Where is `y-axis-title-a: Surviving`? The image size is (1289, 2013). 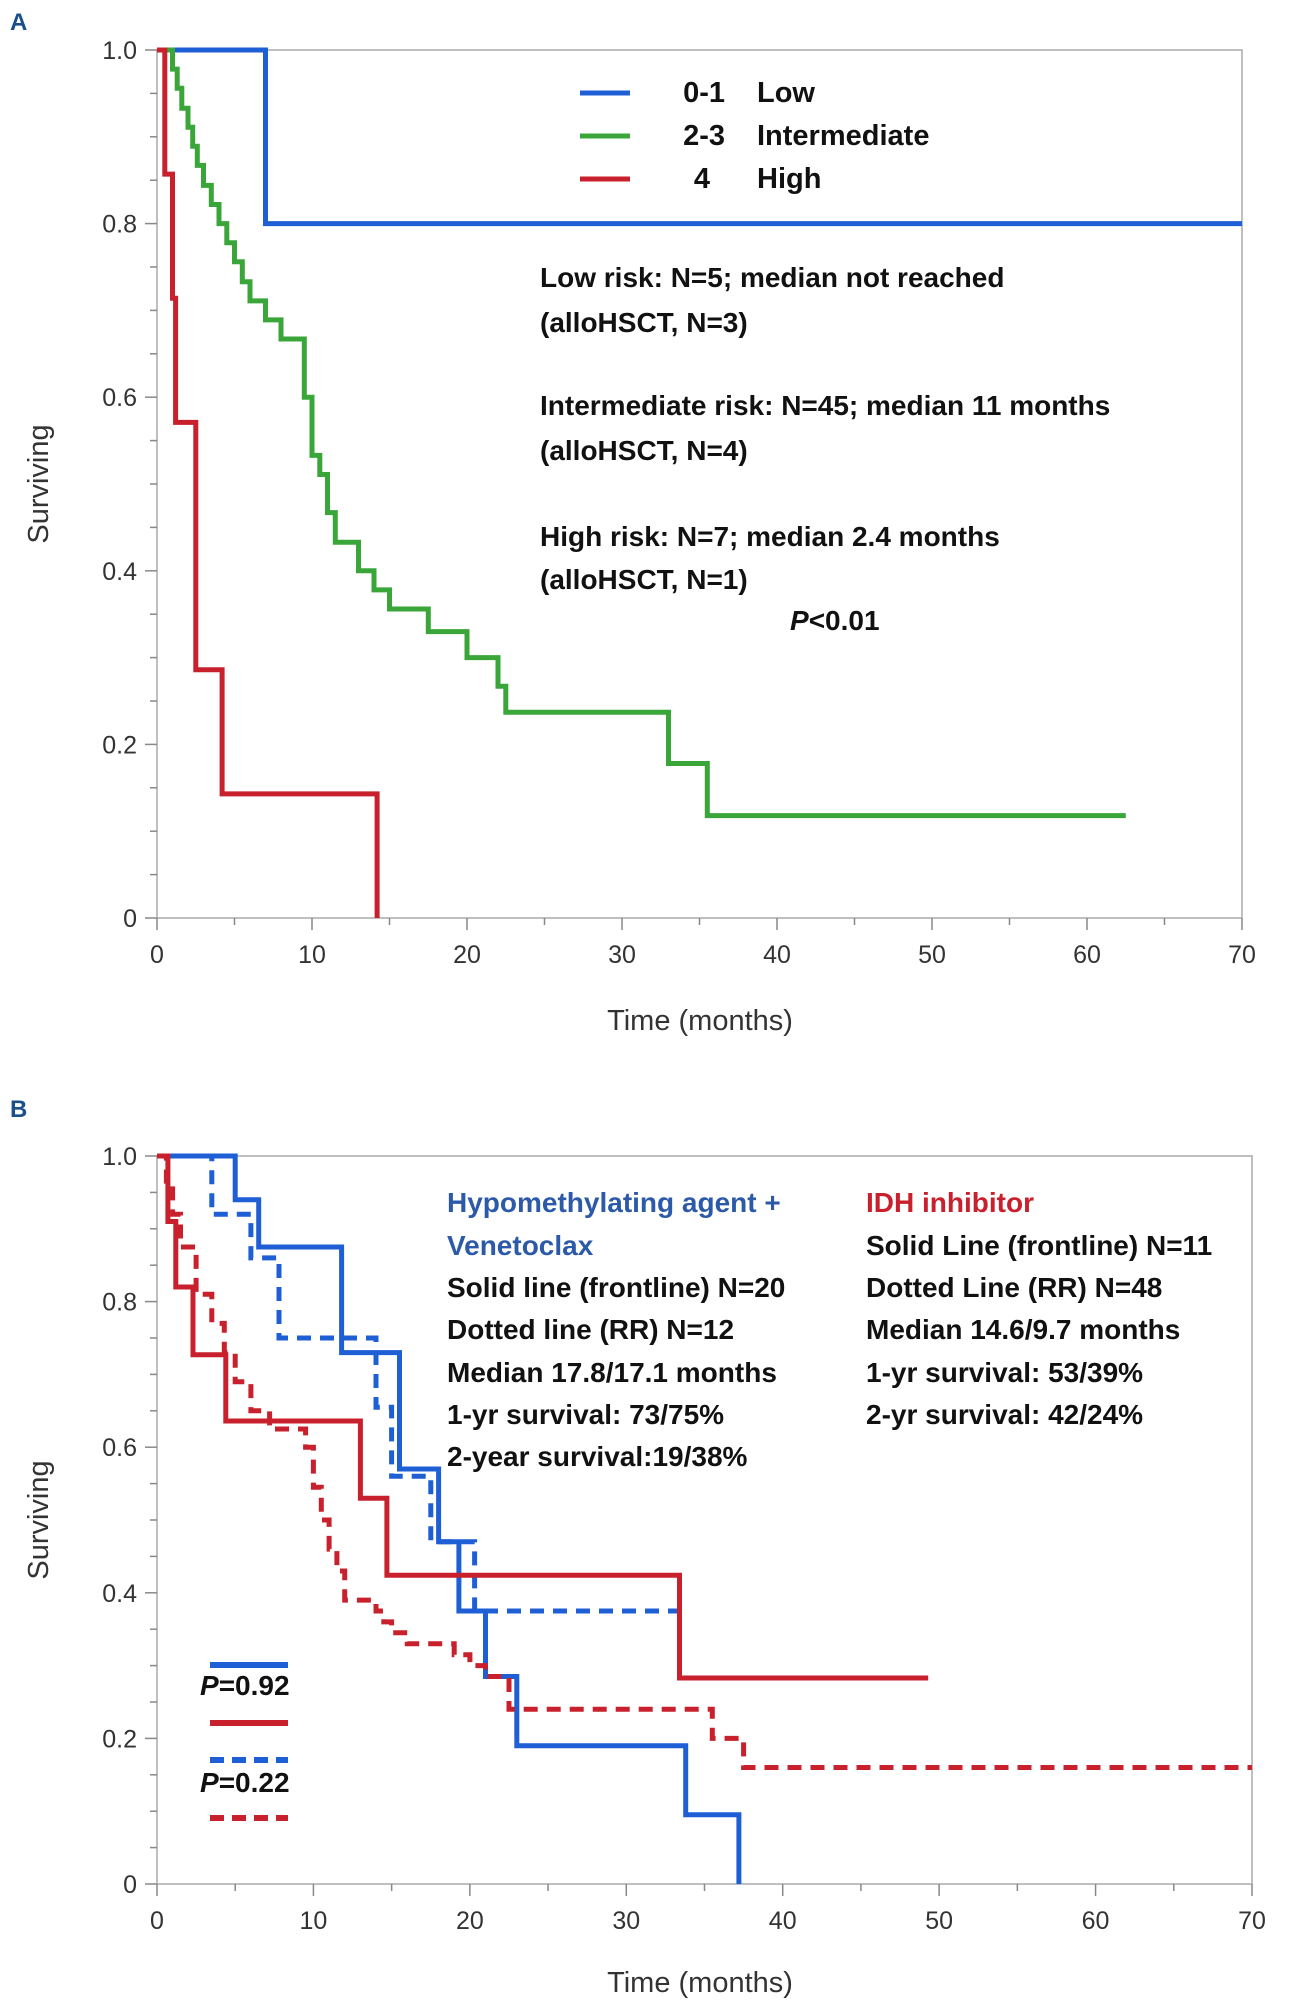
y-axis-title-a: Surviving is located at coordinates (39, 483).